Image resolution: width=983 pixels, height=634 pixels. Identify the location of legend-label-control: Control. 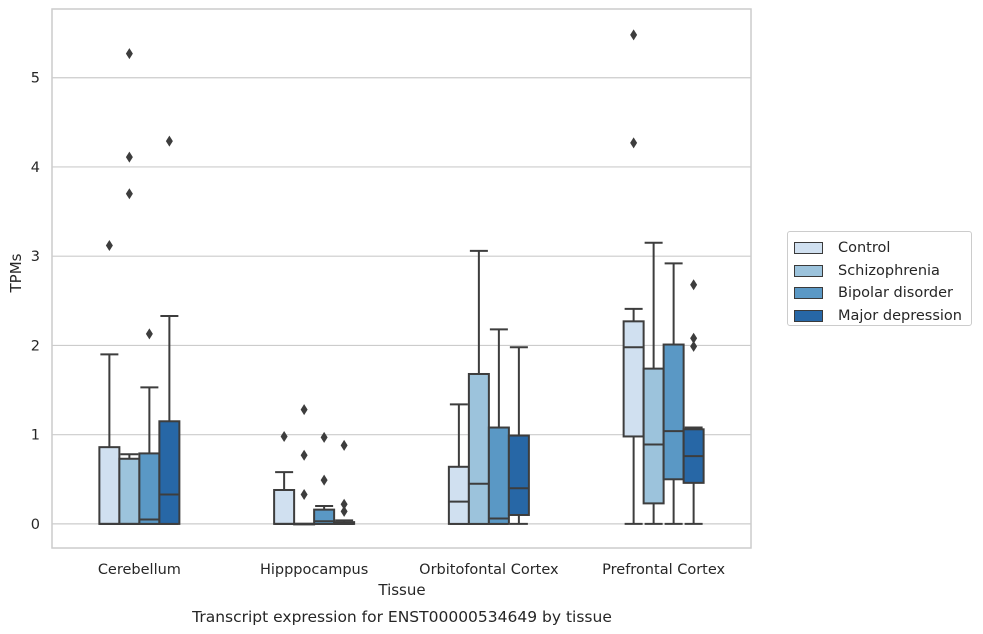
(864, 248).